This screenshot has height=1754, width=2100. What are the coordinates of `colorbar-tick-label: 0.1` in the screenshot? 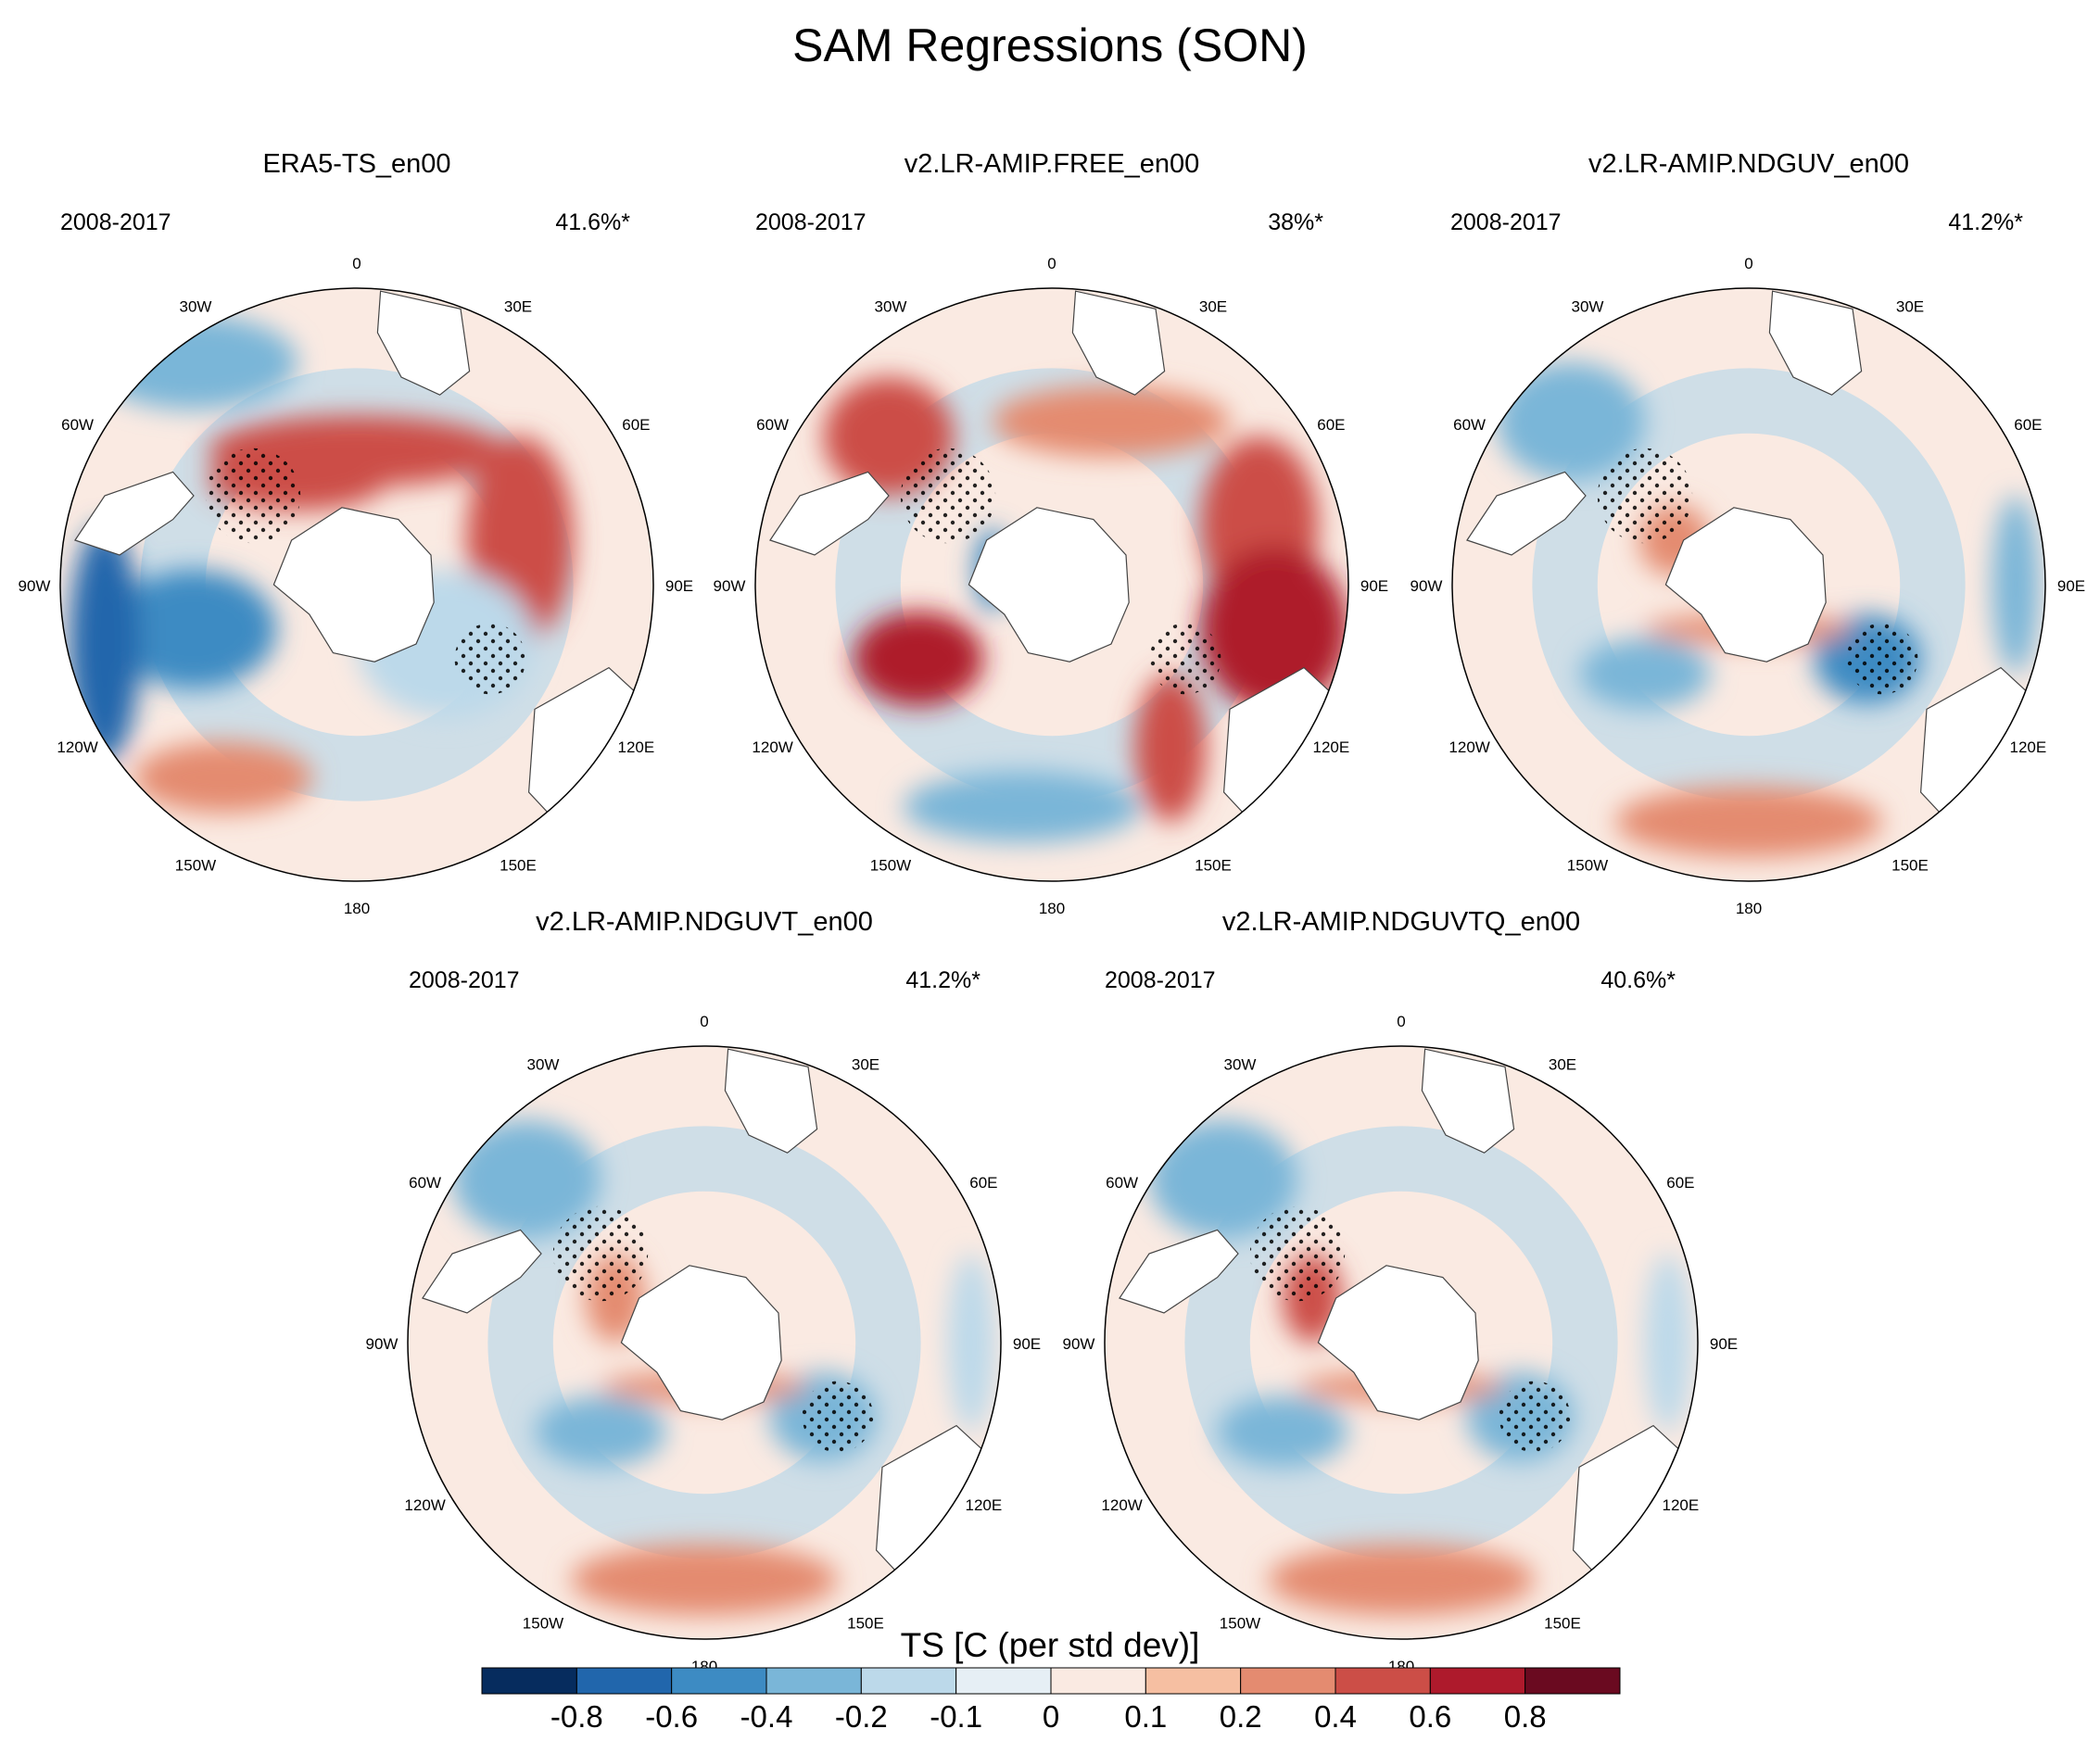 It's located at (1145, 1716).